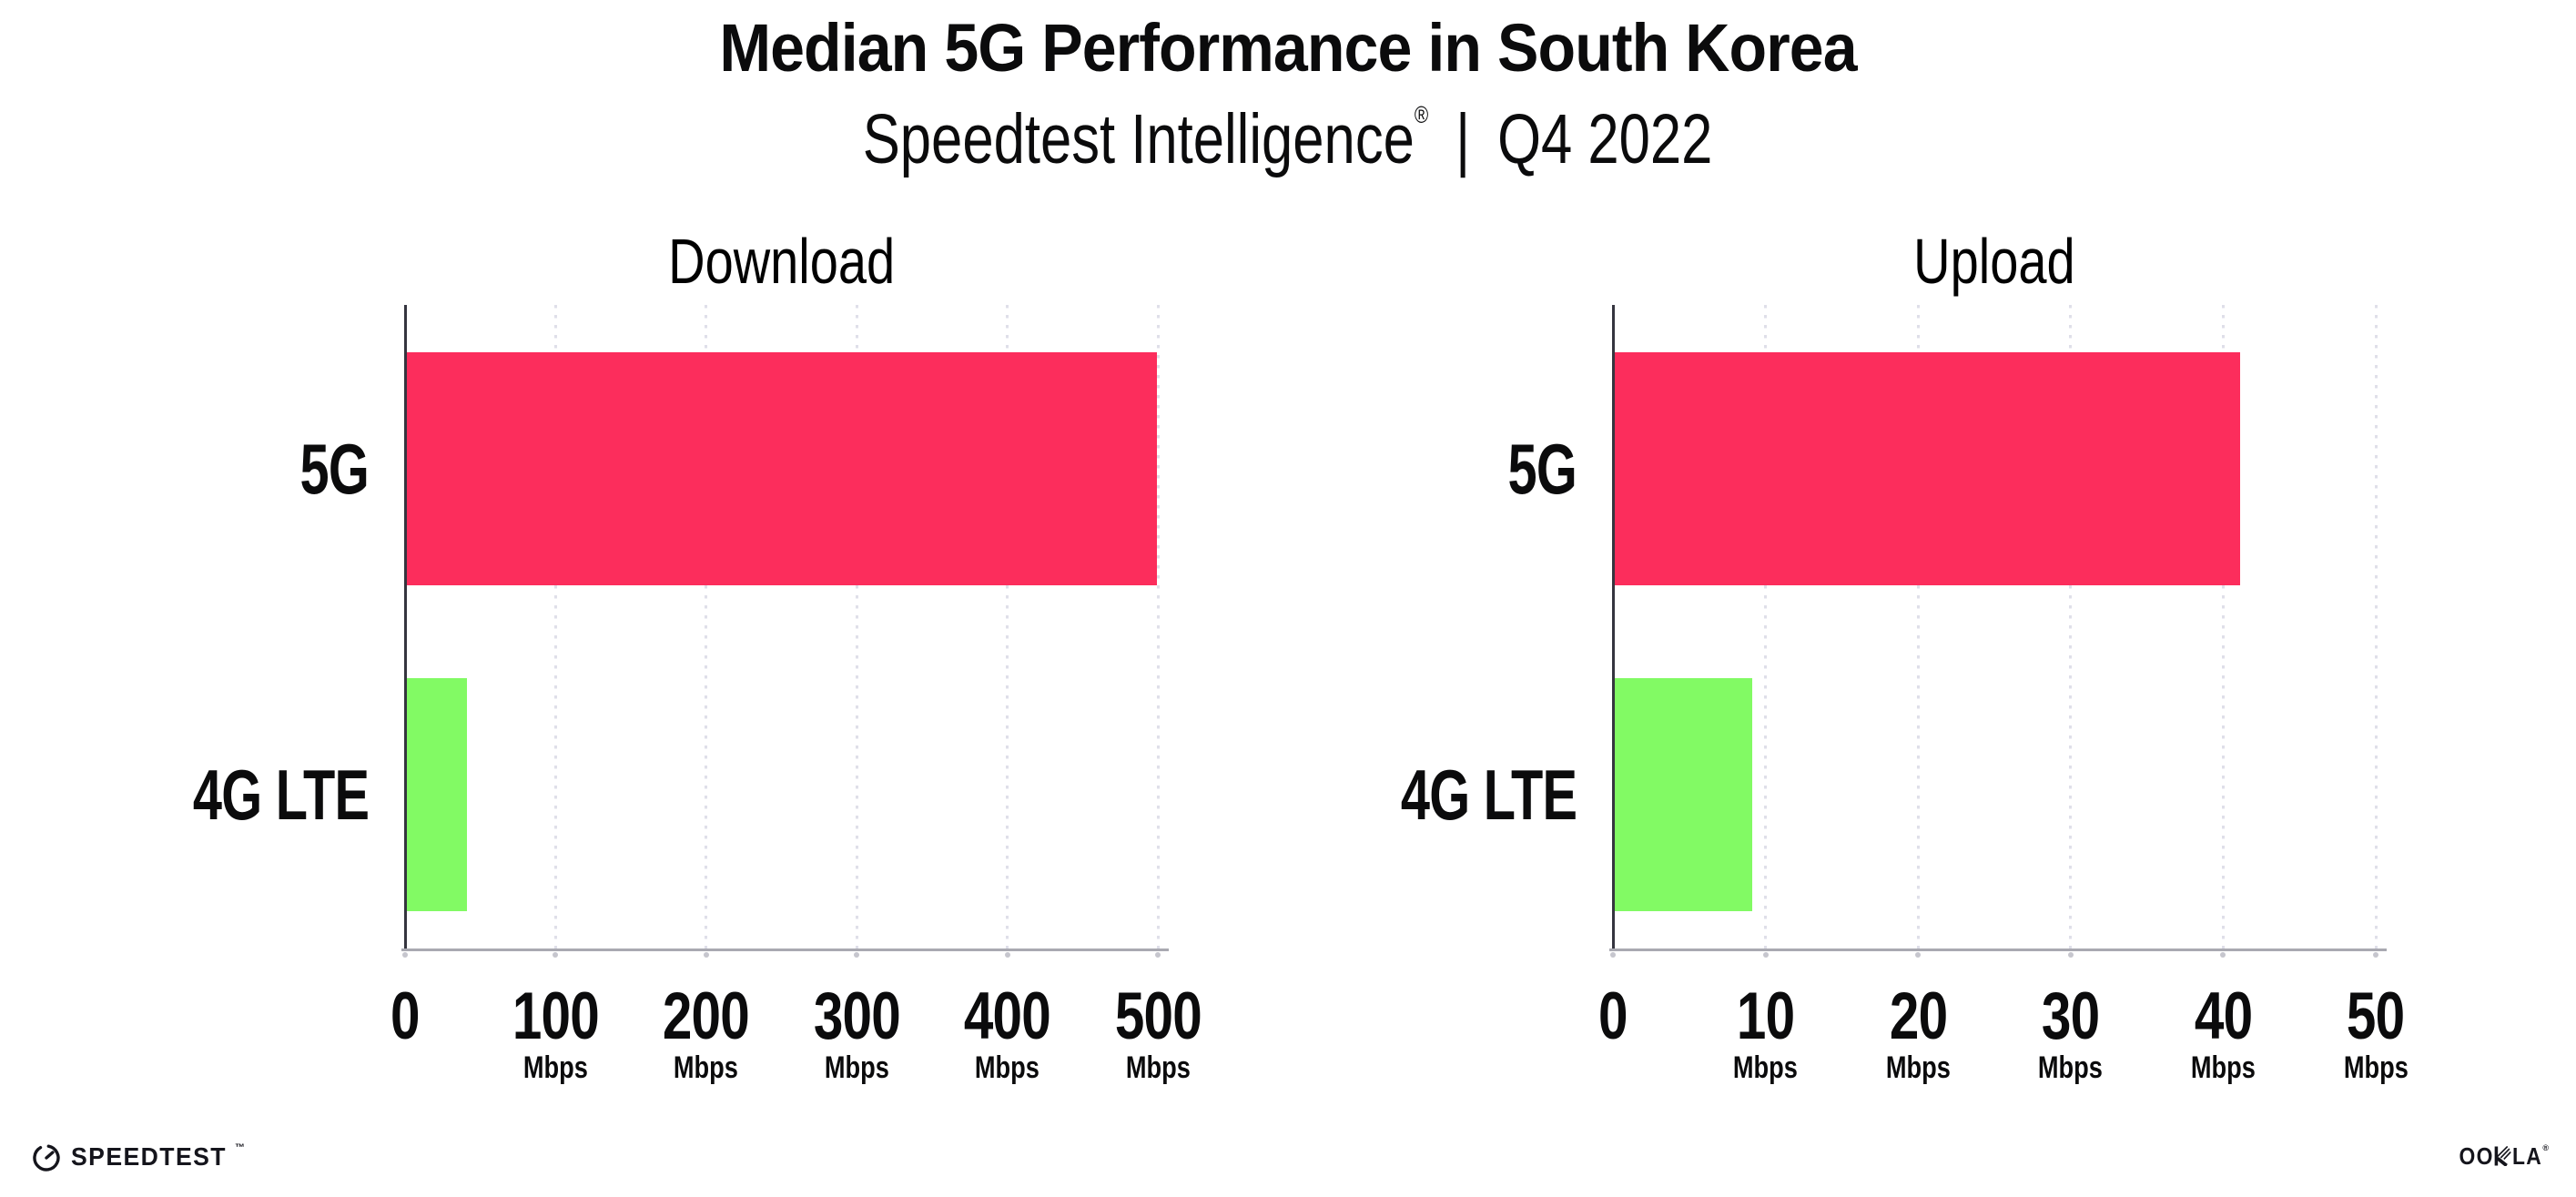 This screenshot has height=1197, width=2576. I want to click on download-x-tick-300: 300 Mbps, so click(856, 1033).